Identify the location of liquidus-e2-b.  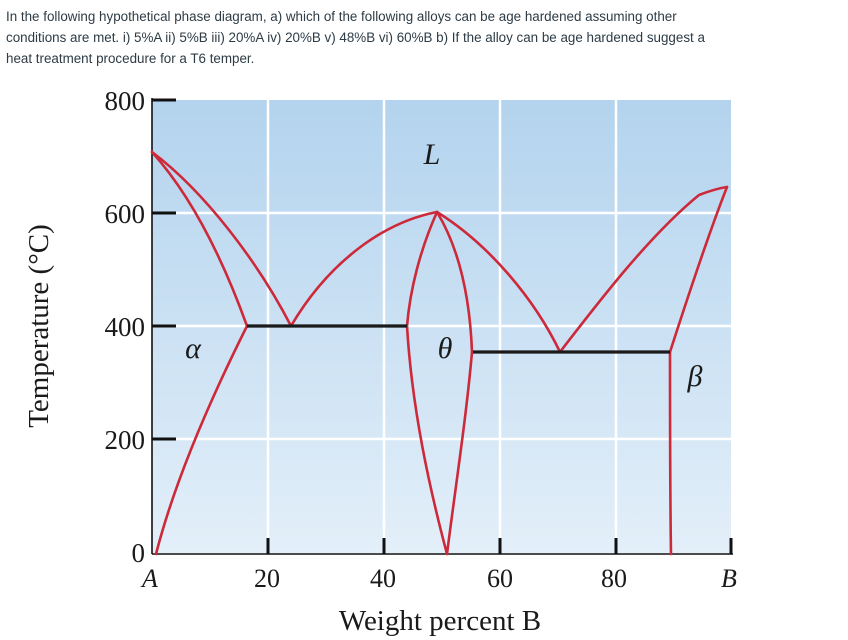
(643, 269).